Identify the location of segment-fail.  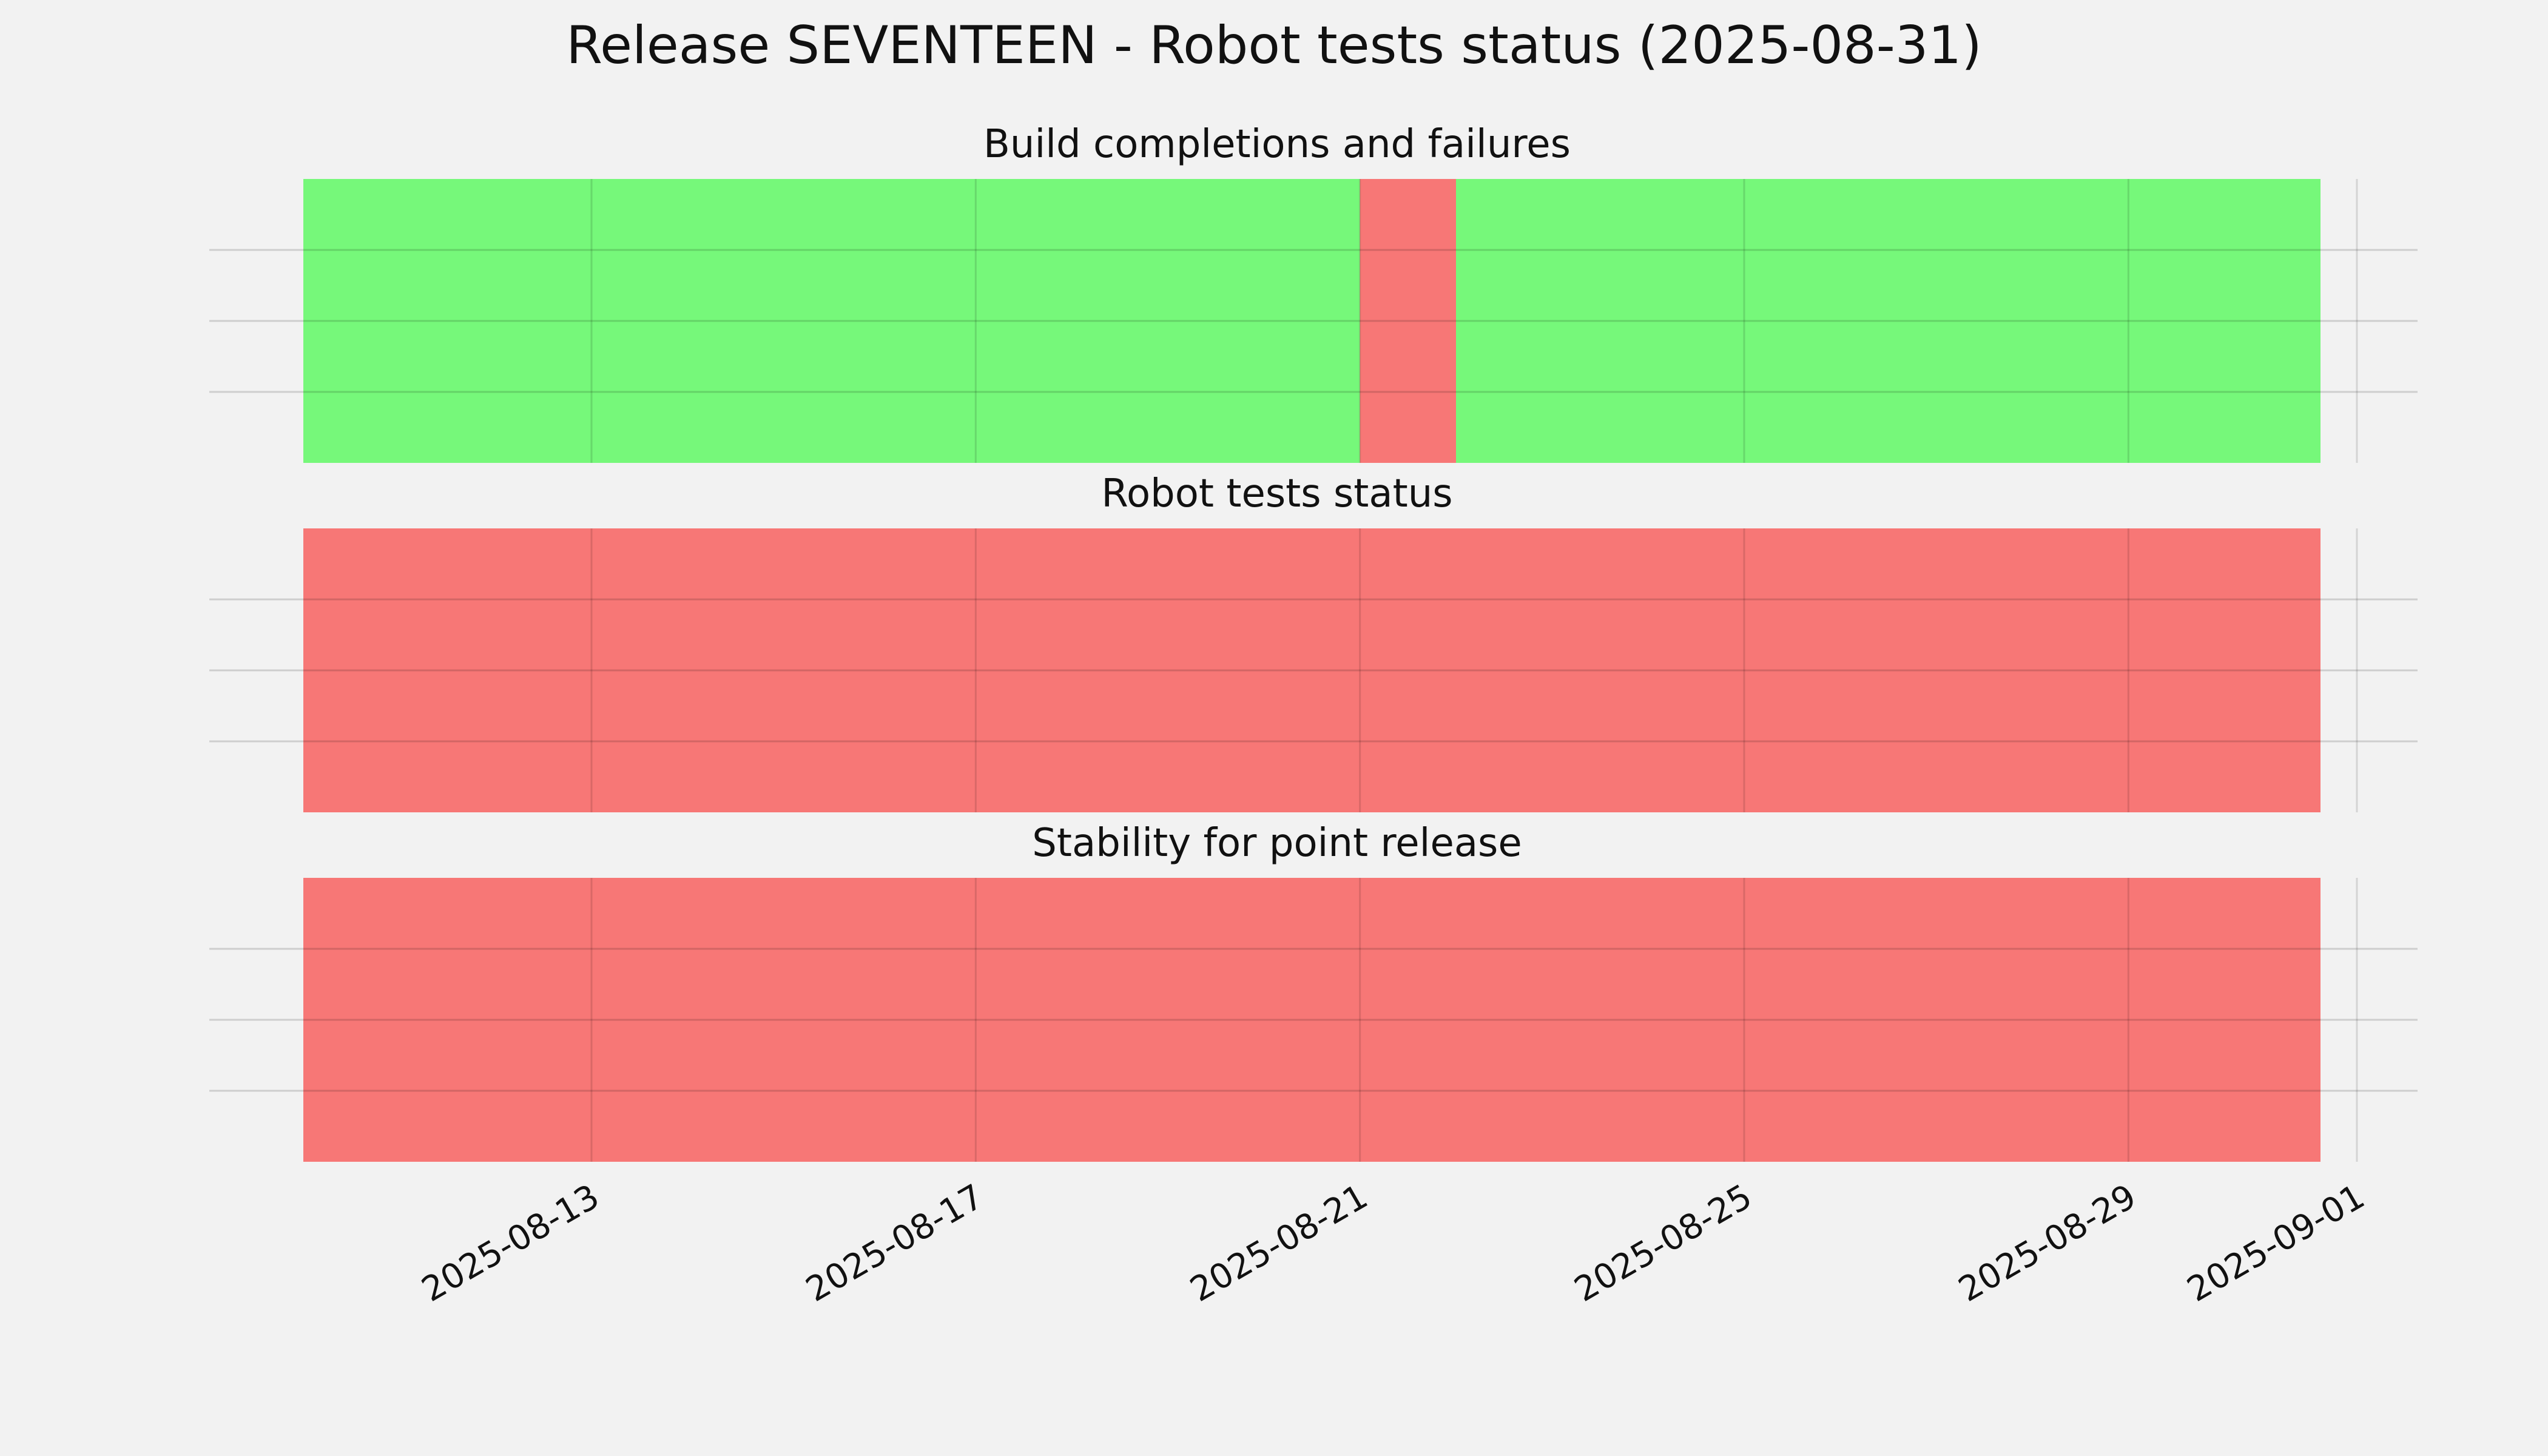
(1408, 321).